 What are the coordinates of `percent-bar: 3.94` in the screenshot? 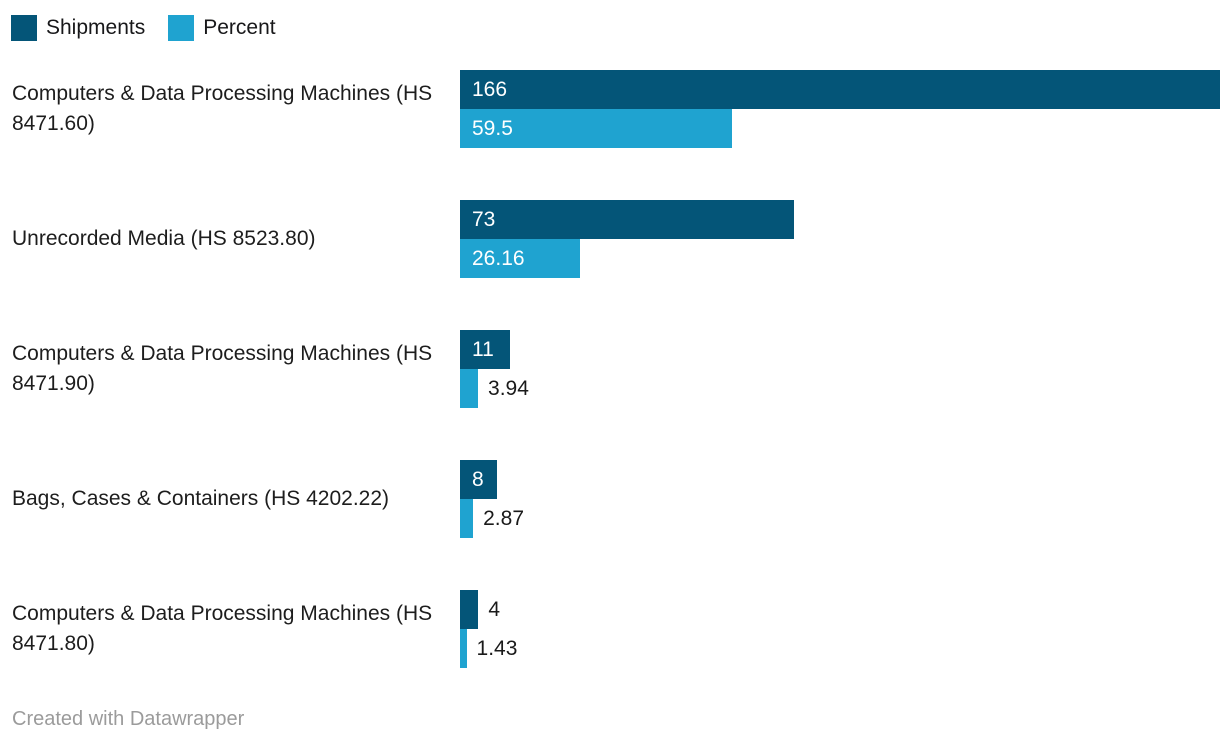 It's located at (494, 388).